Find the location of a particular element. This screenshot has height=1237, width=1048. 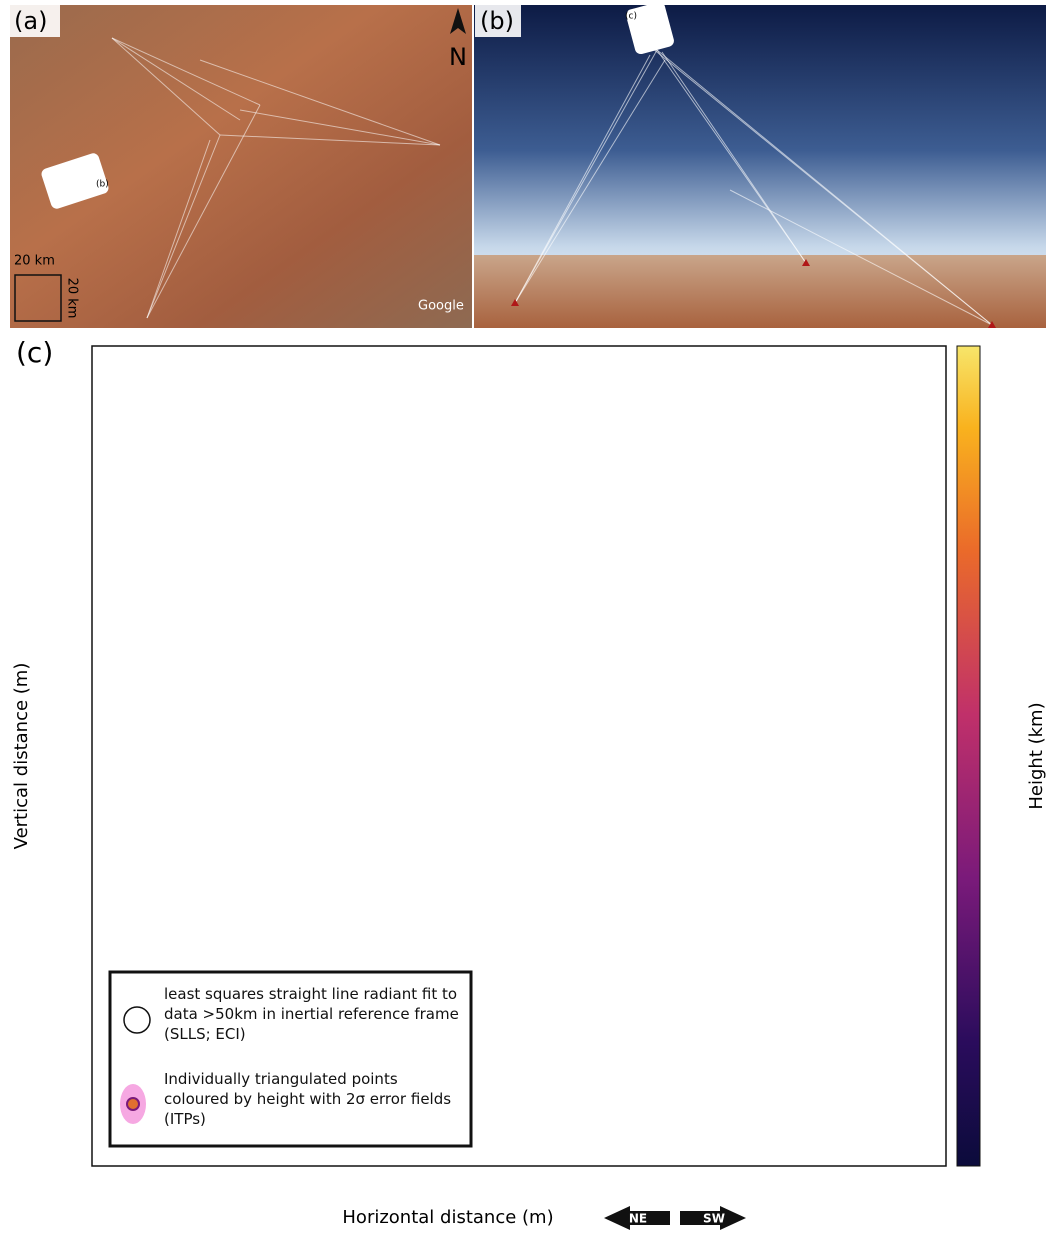

camera-tag: (c) is located at coordinates (631, 17).